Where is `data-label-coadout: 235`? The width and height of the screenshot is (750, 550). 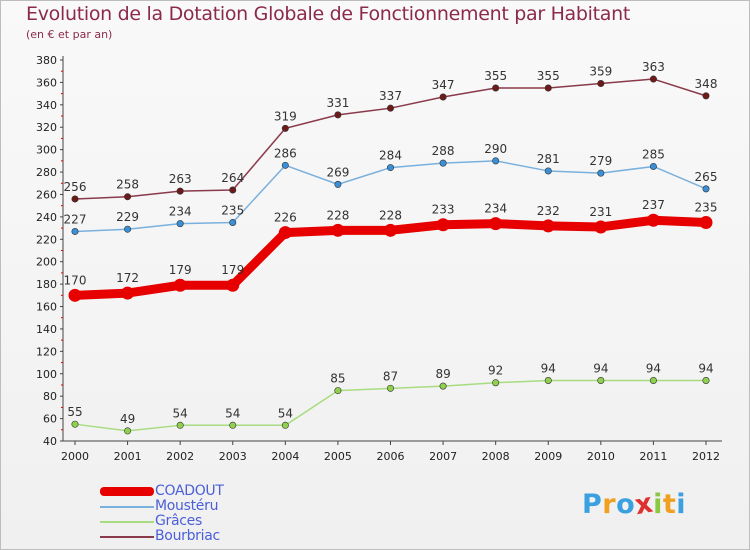
data-label-coadout: 235 is located at coordinates (706, 207).